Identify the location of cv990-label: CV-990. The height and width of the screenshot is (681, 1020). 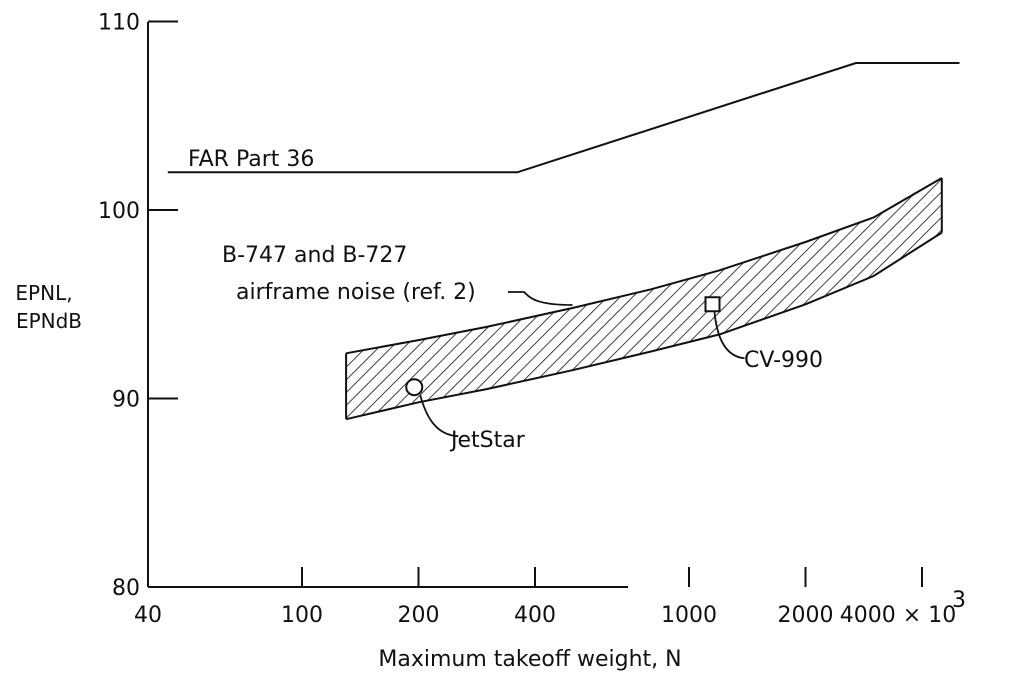
(783, 360).